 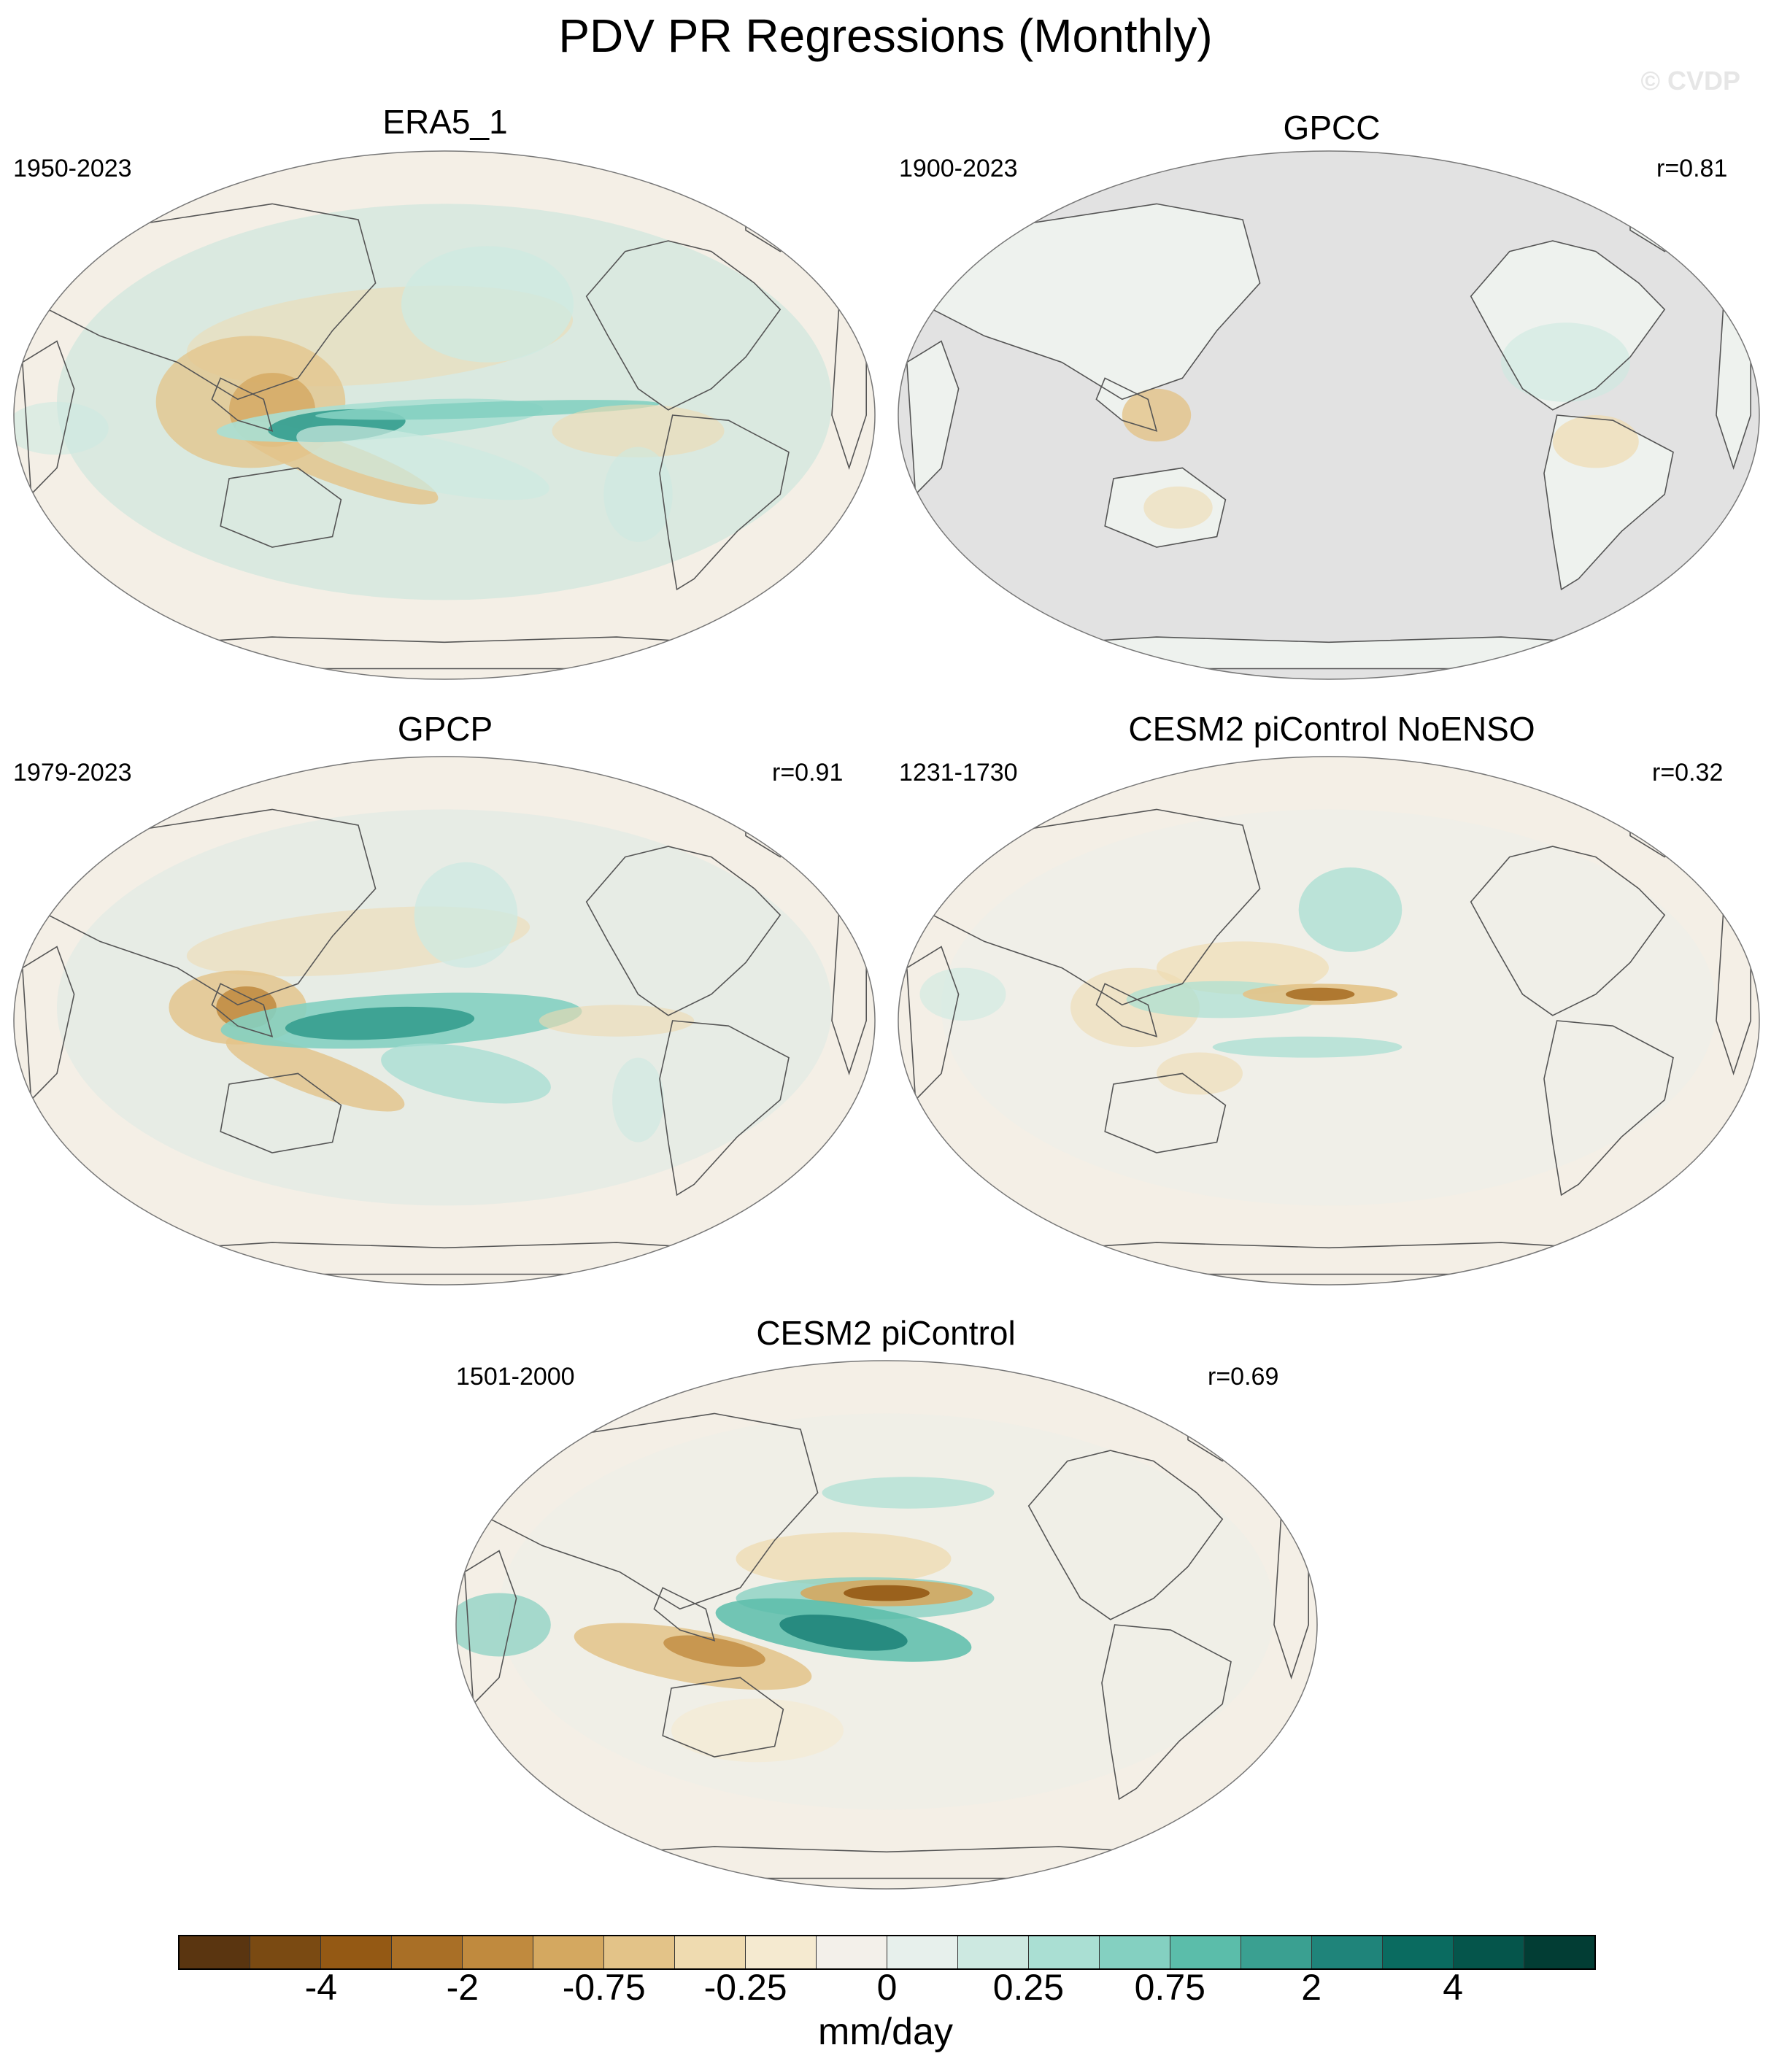 I want to click on panel-period-3: 1979-2023, so click(x=72, y=772).